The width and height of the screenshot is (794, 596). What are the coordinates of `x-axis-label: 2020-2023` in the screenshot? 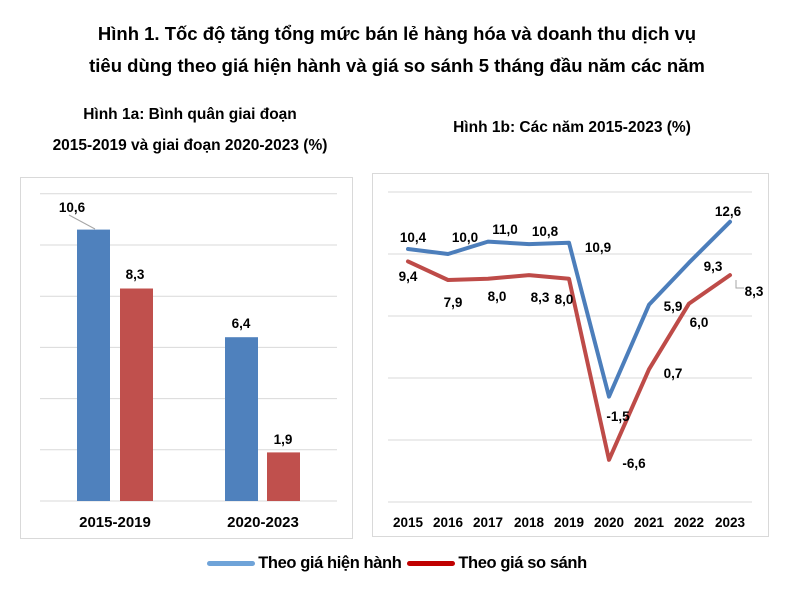 It's located at (263, 522).